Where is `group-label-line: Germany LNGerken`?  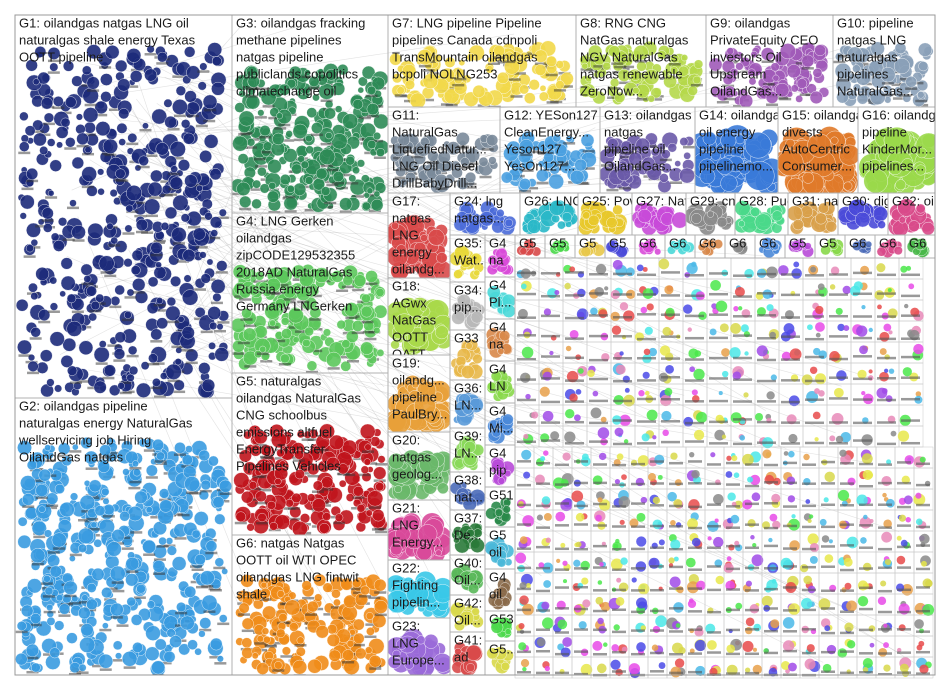
group-label-line: Germany LNGerken is located at coordinates (294, 306).